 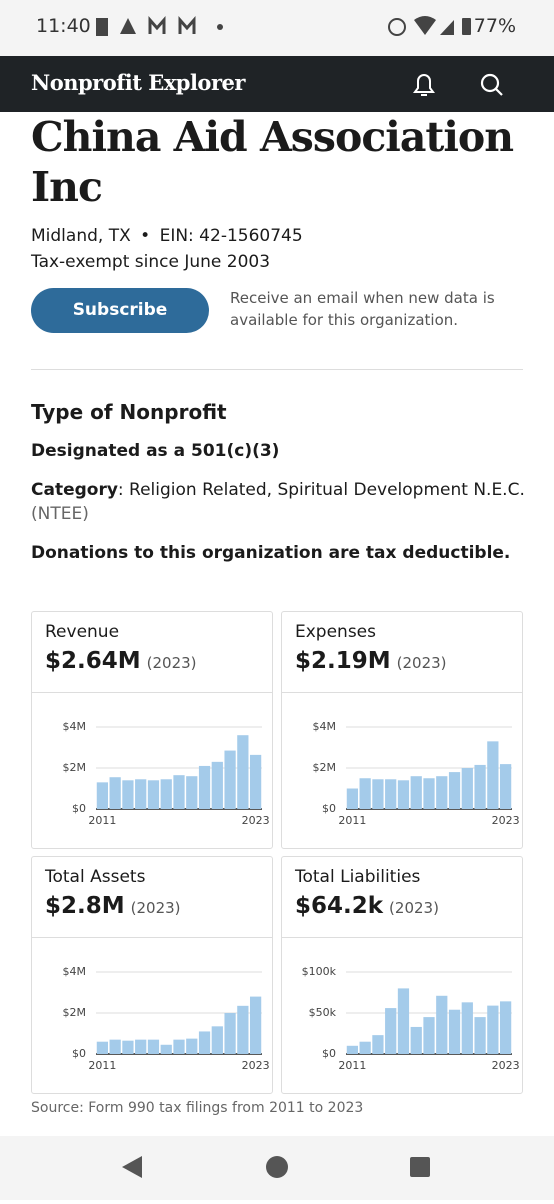 I want to click on search-button, so click(x=491, y=84).